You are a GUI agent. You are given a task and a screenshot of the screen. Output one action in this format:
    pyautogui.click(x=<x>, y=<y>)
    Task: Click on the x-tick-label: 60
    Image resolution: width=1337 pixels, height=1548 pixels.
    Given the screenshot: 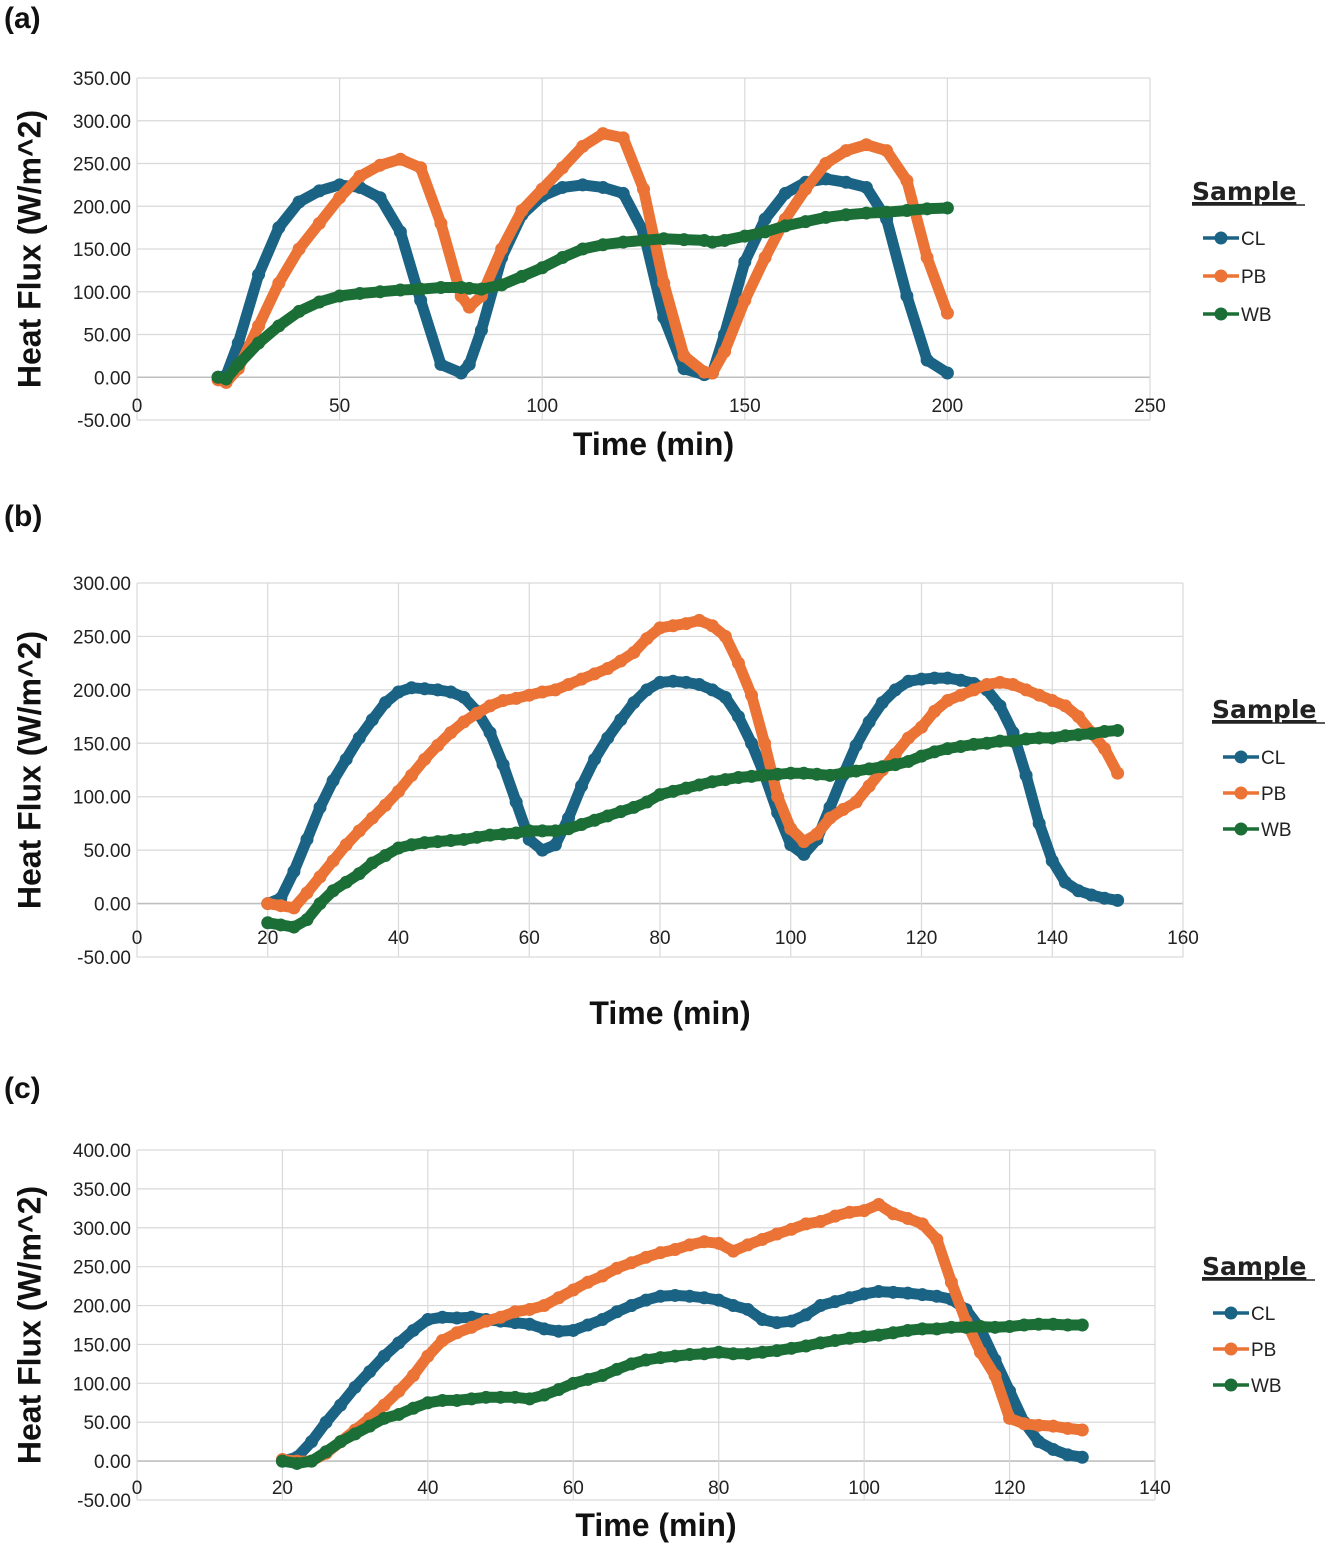 What is the action you would take?
    pyautogui.click(x=529, y=938)
    